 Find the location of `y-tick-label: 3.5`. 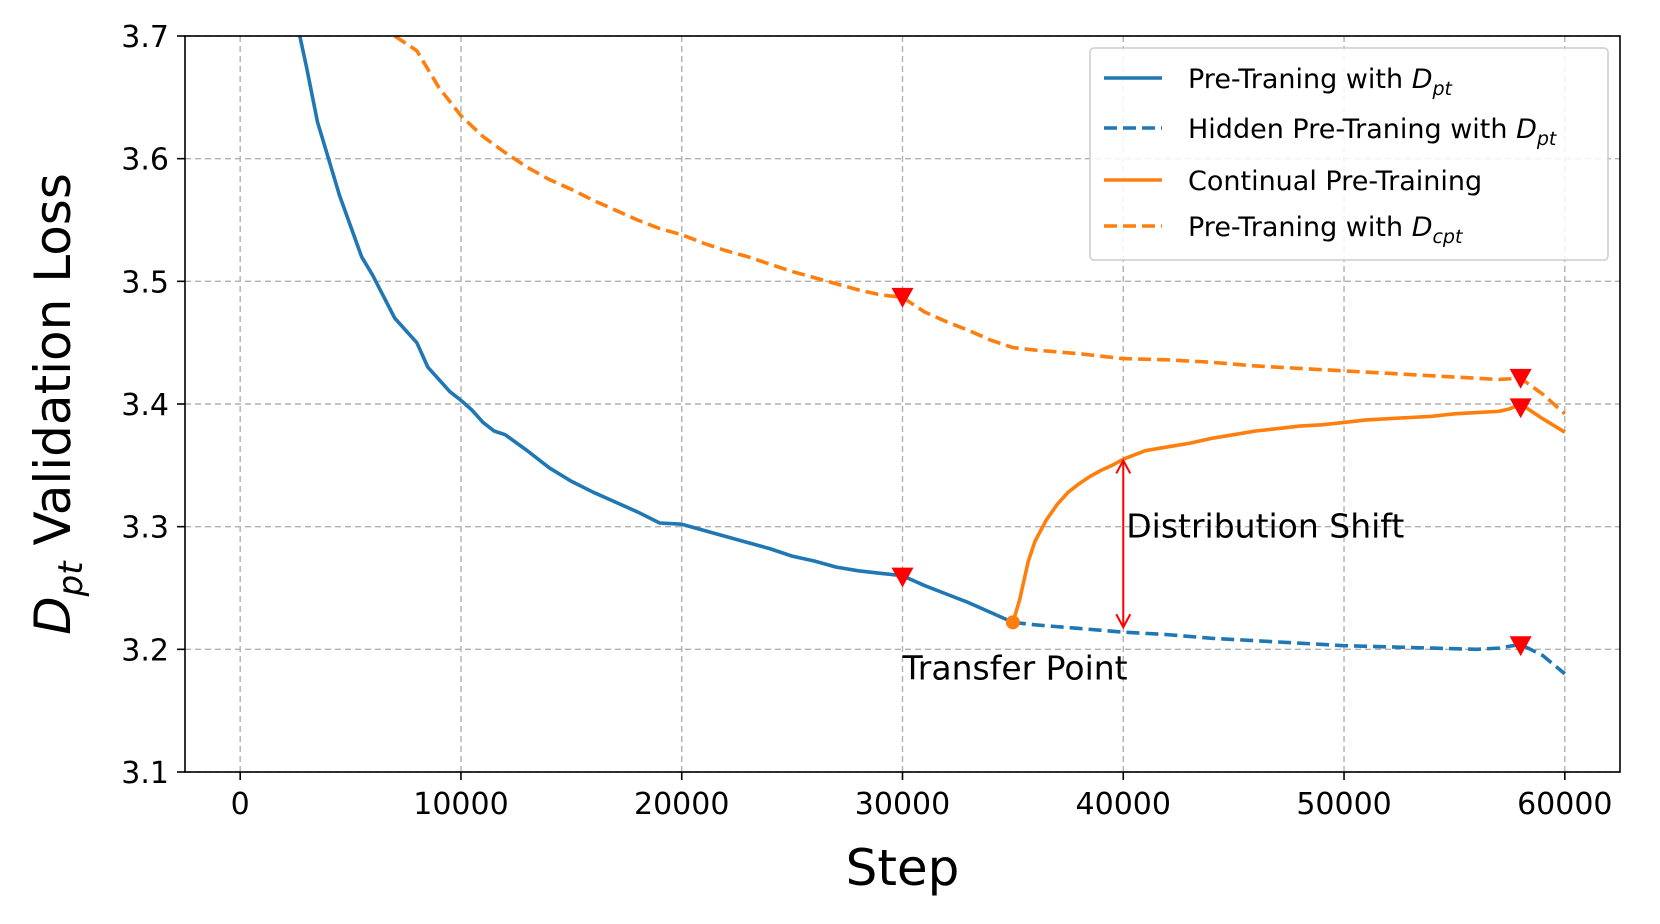

y-tick-label: 3.5 is located at coordinates (145, 282).